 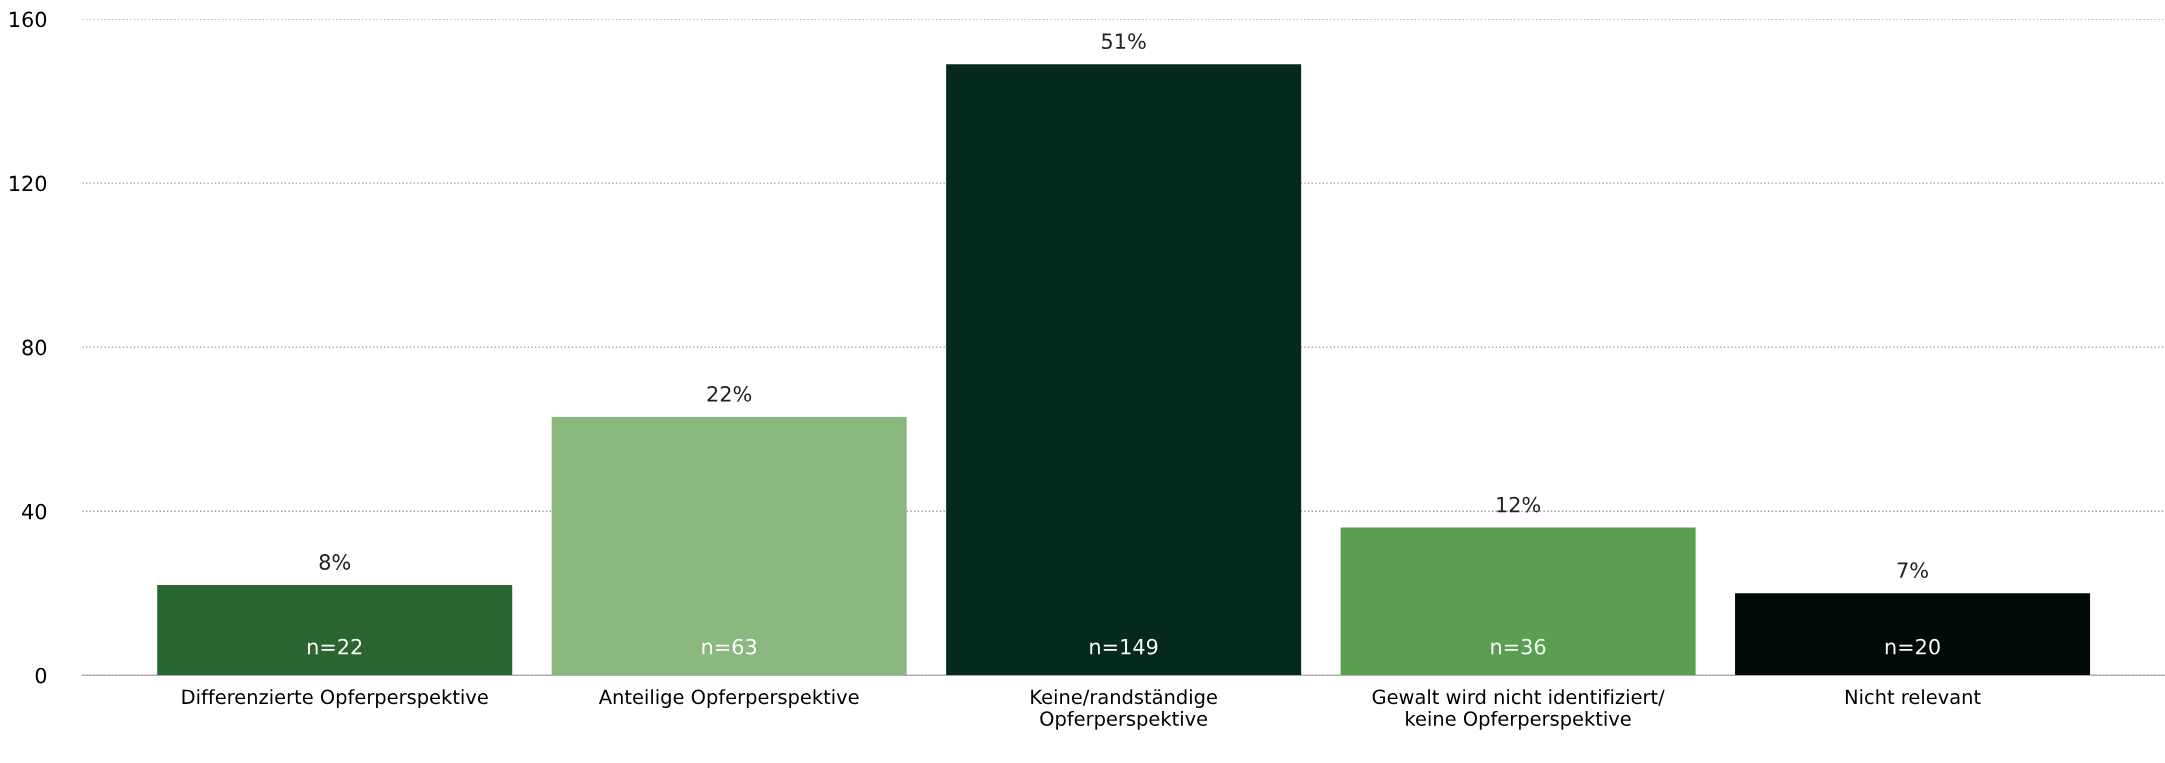 I want to click on x-tick-label: Anteilige Opferperspektive, so click(x=728, y=698).